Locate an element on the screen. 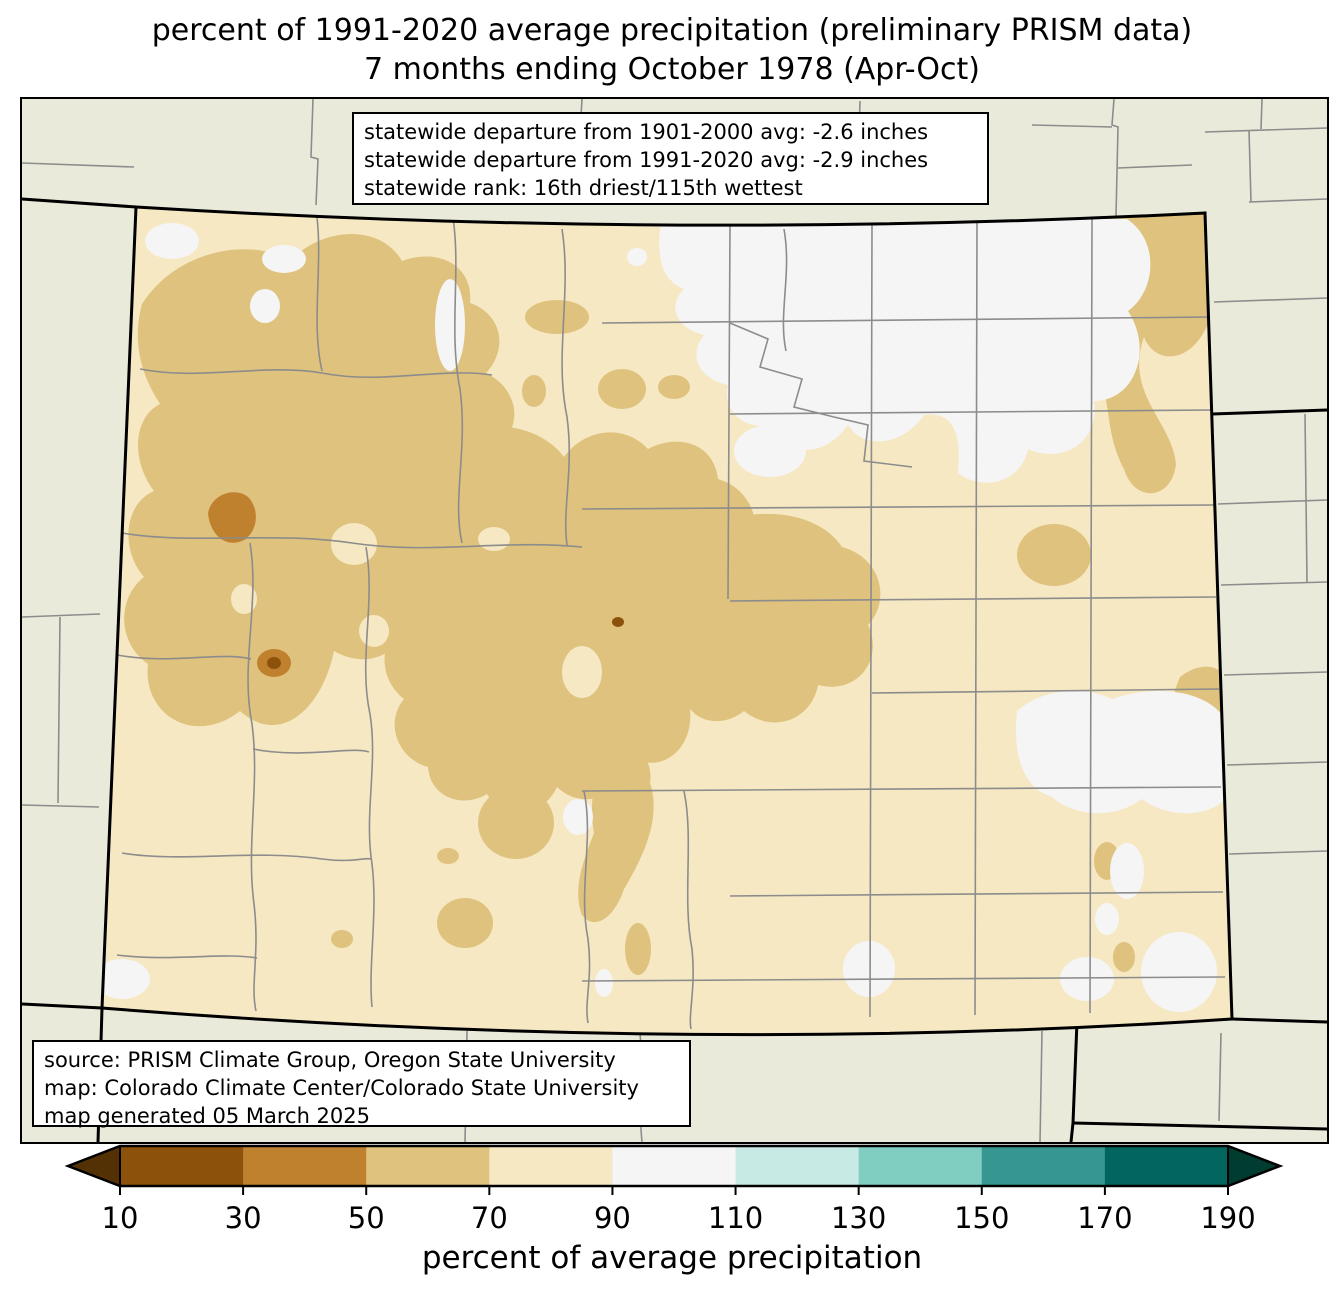 Image resolution: width=1344 pixels, height=1299 pixels. figure-title-line2: 7 months ending October 1978 (Apr-Oct) is located at coordinates (672, 69).